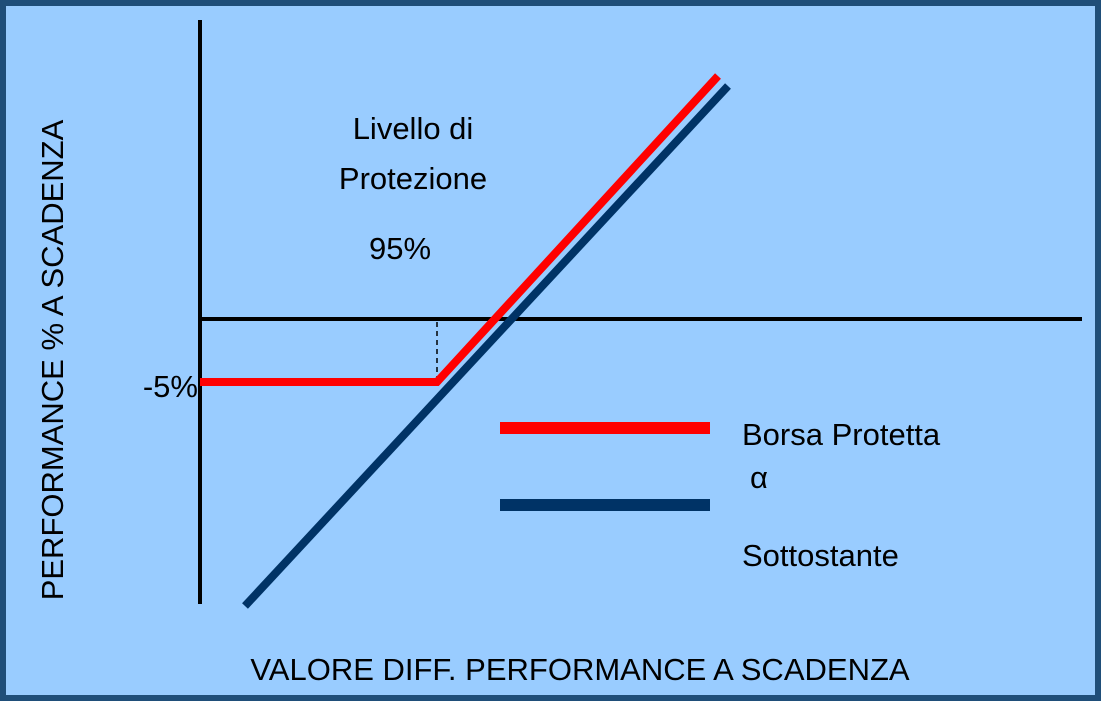 Image resolution: width=1101 pixels, height=701 pixels. What do you see at coordinates (413, 178) in the screenshot?
I see `annotation-text: Protezione` at bounding box center [413, 178].